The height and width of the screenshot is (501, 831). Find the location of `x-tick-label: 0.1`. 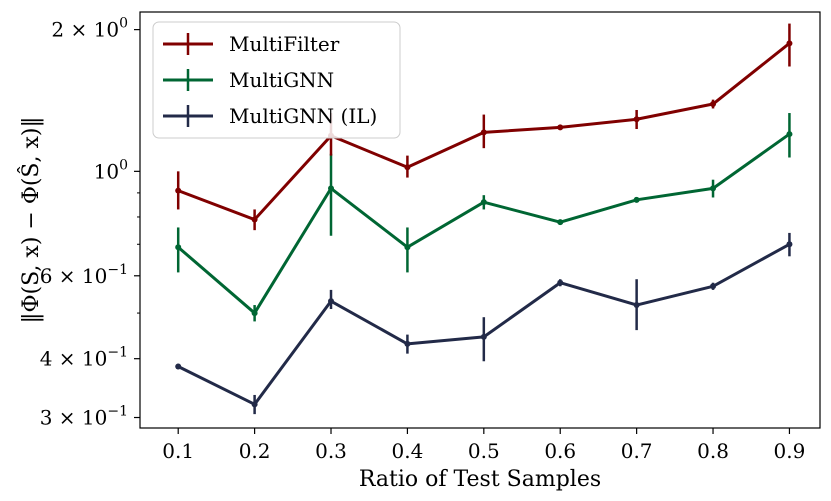

x-tick-label: 0.1 is located at coordinates (178, 451).